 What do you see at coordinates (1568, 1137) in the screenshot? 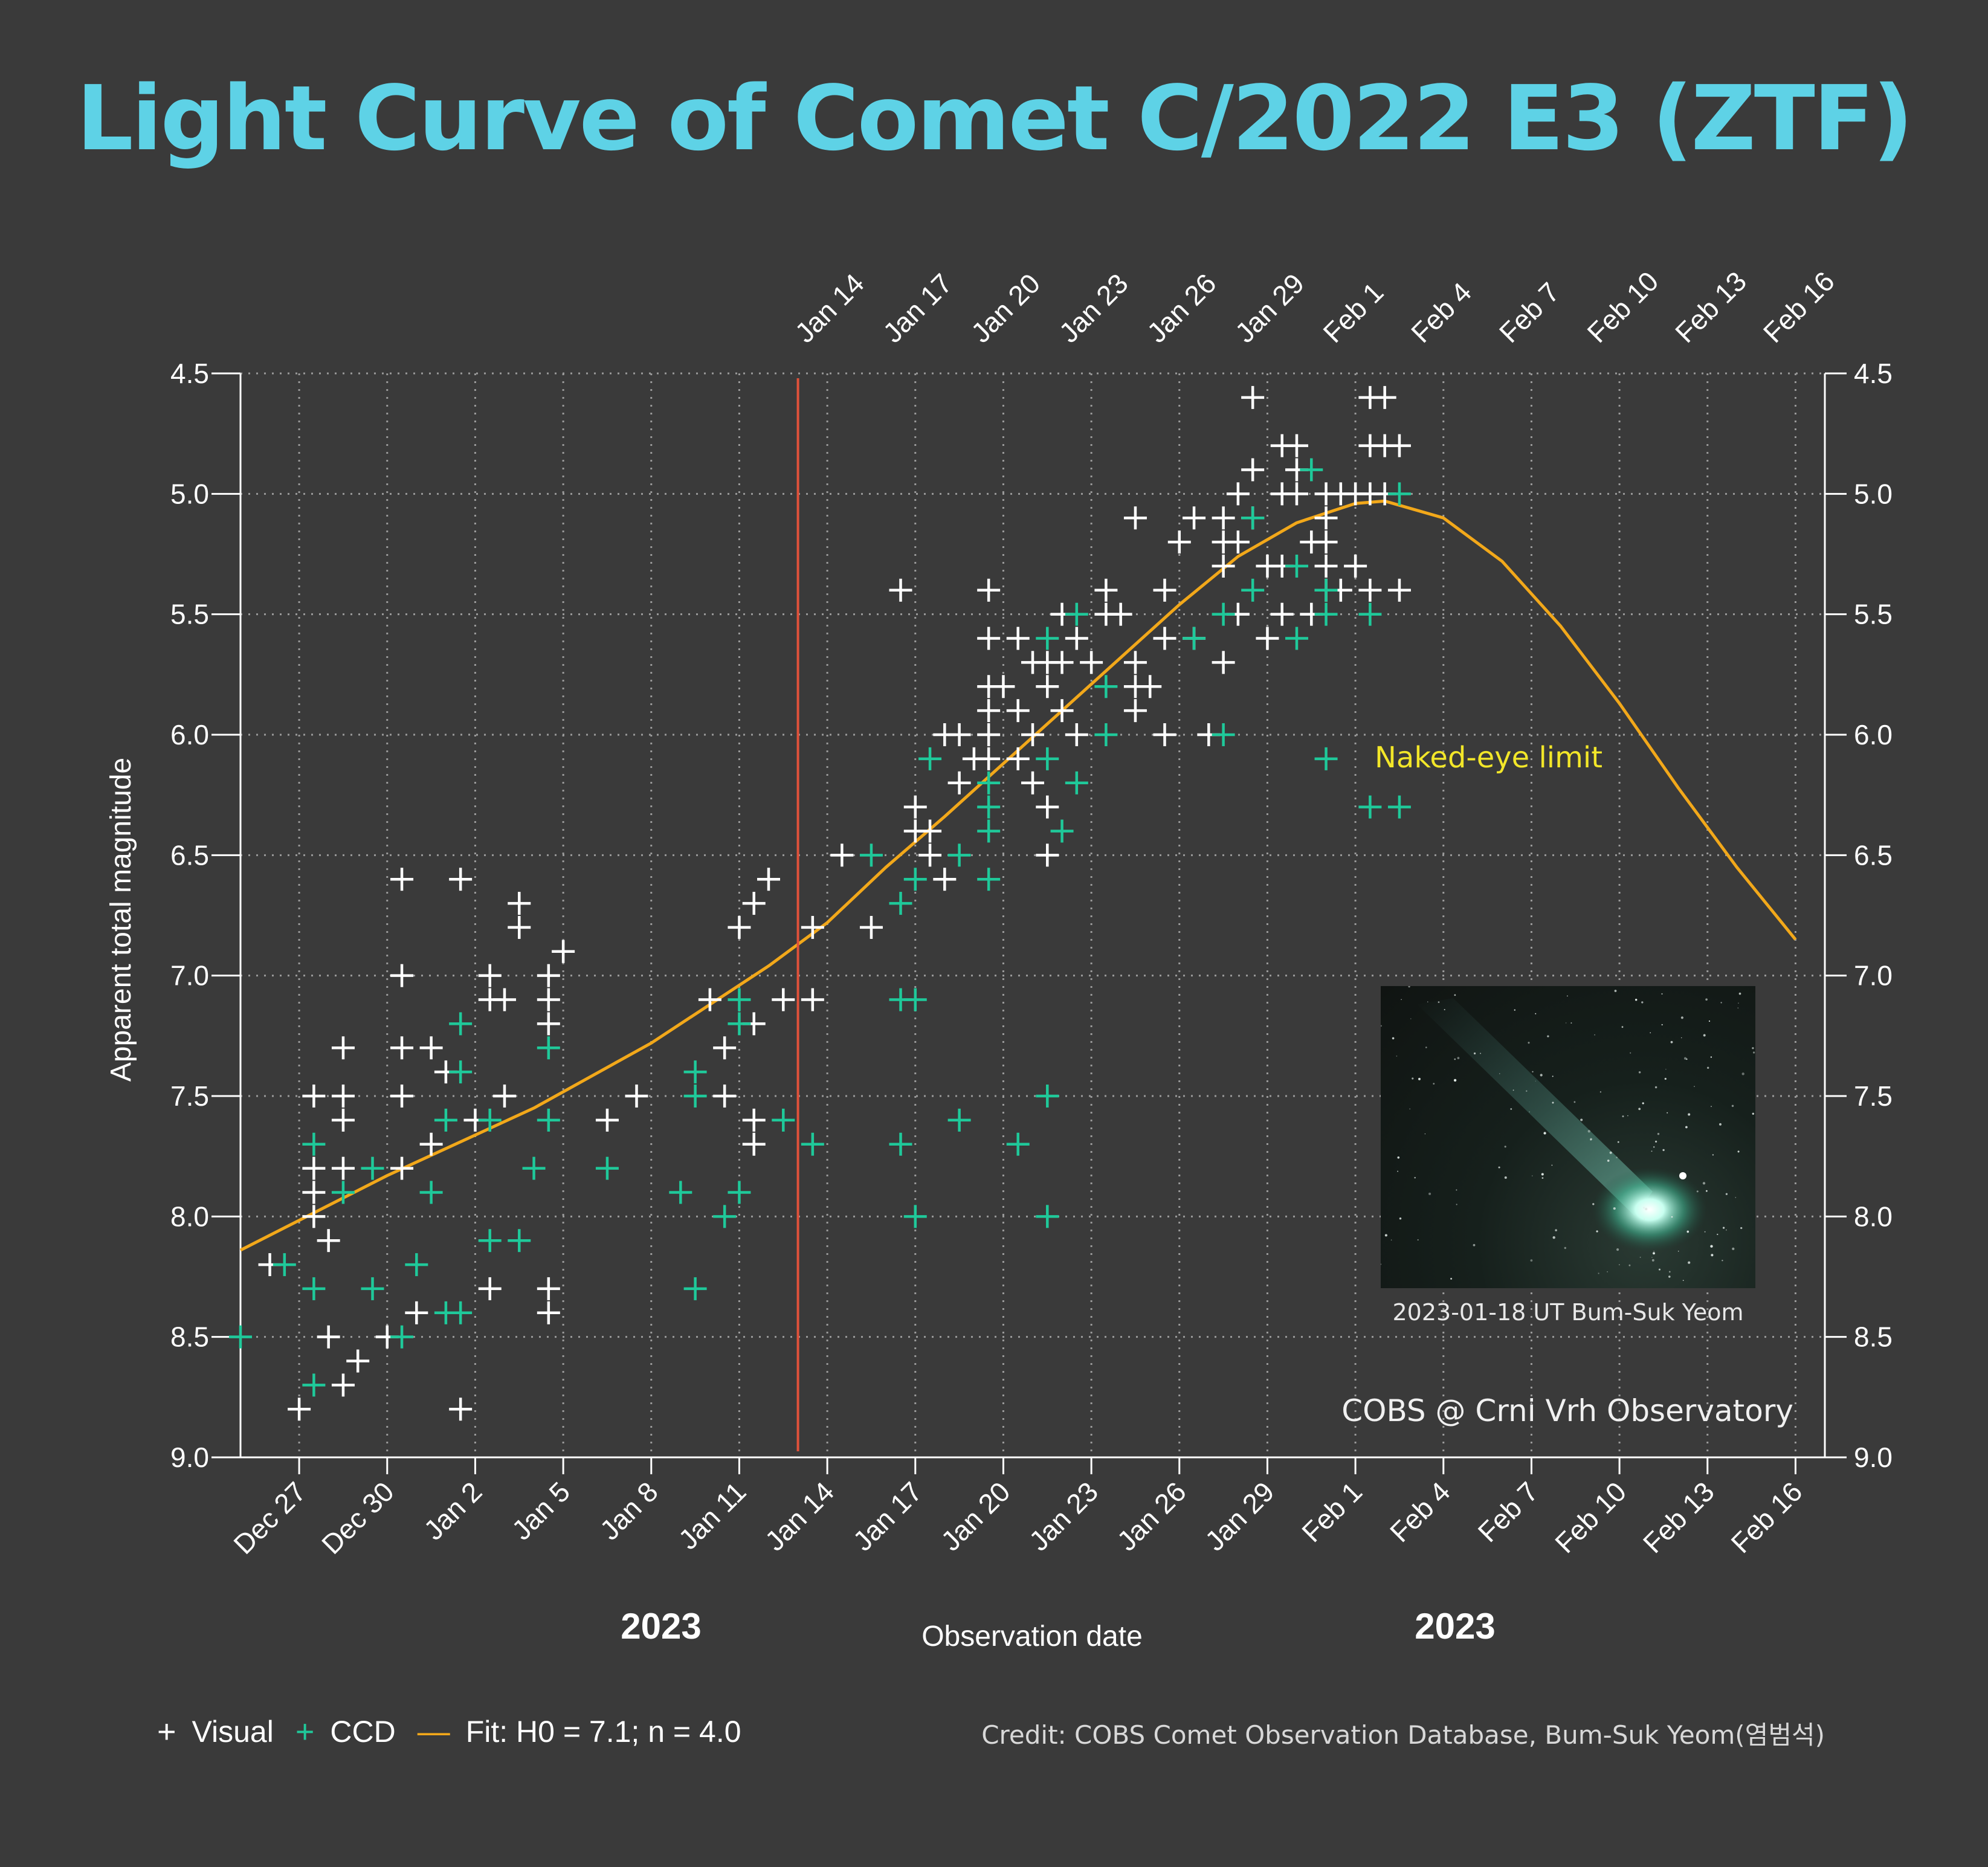
I see `comet-photo` at bounding box center [1568, 1137].